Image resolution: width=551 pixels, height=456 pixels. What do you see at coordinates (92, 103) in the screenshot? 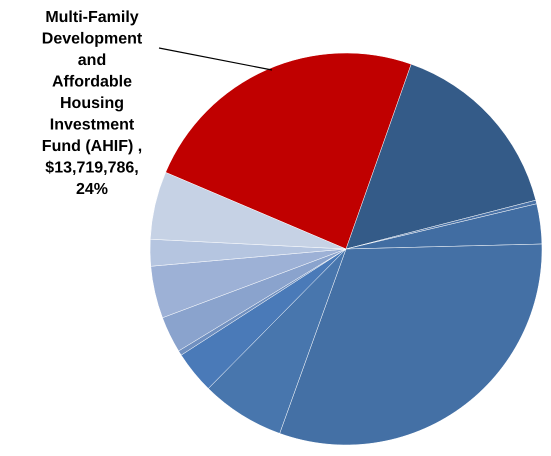
I see `category-label: Multi-Family Development and Affordable Housing Investment Fund (AHIF) , $13,719,786, 24%` at bounding box center [92, 103].